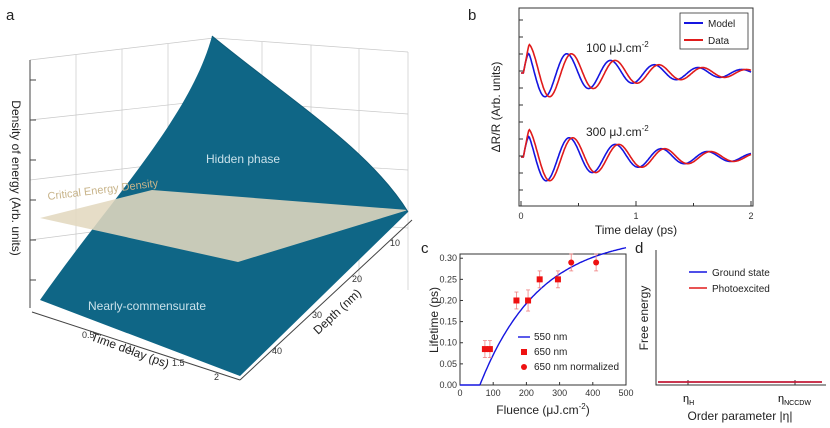  Describe the element at coordinates (448, 364) in the screenshot. I see `panel-c-ytick-label: 0.05` at that location.